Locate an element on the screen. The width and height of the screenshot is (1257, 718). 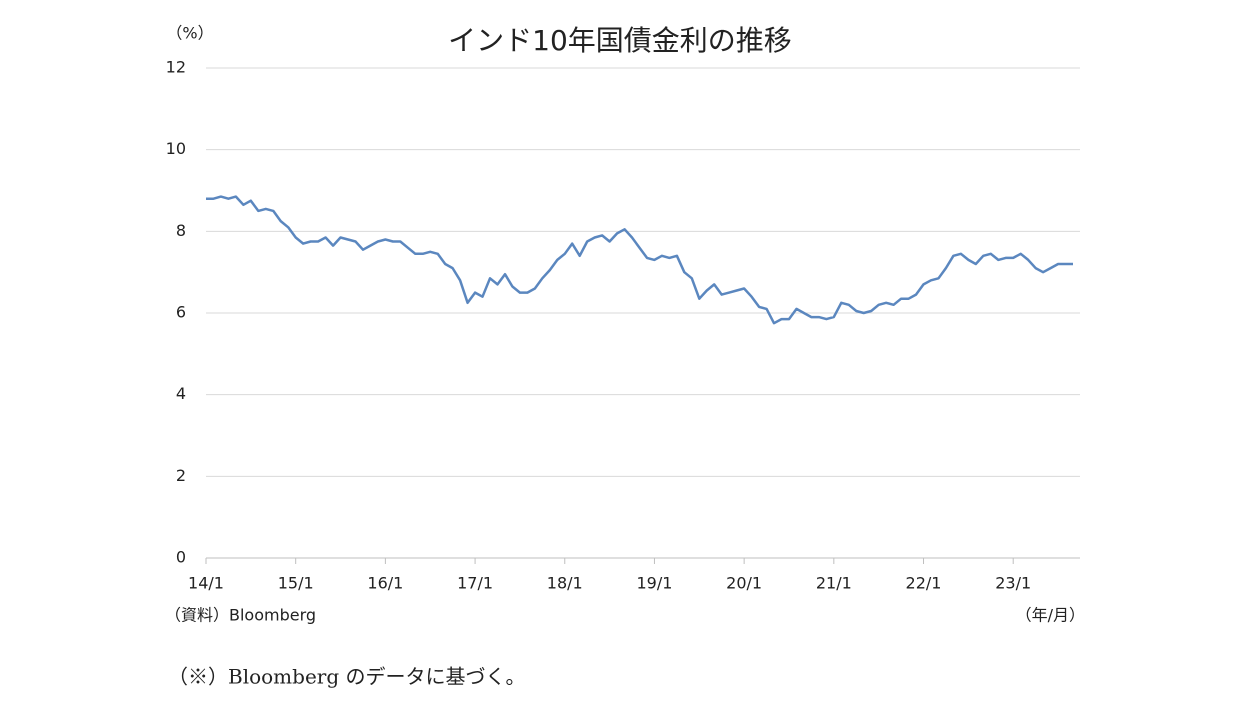
y-tick-label: 4 is located at coordinates (181, 393).